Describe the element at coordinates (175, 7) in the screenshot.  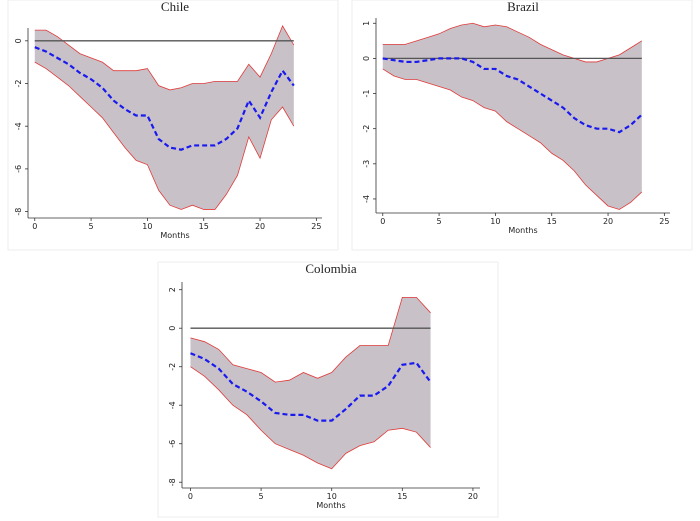
I see `chart-title: Chile` at that location.